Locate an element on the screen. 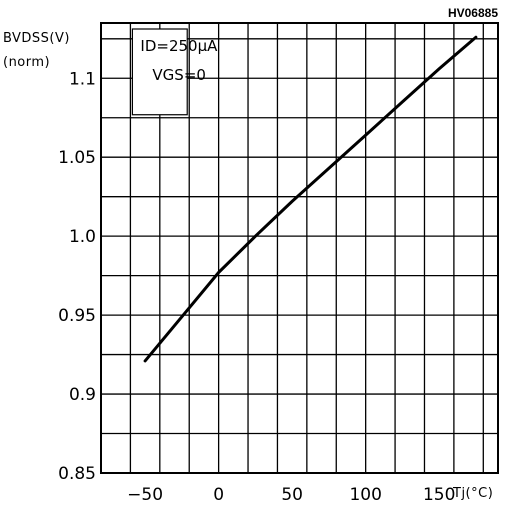 The image size is (510, 508). x-tick-label: 0 is located at coordinates (218, 495).